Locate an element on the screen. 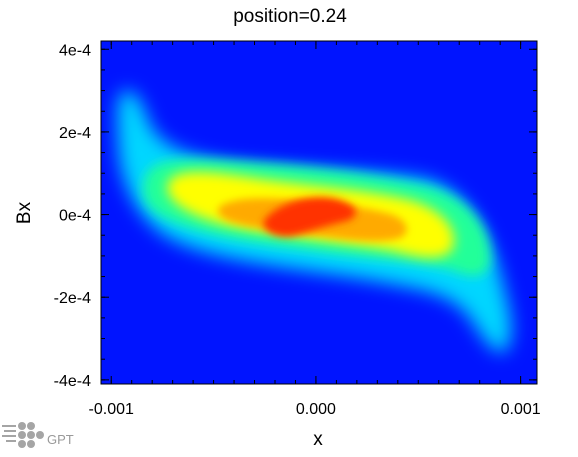 This screenshot has width=578, height=457. gpt-logo-icon is located at coordinates (23, 435).